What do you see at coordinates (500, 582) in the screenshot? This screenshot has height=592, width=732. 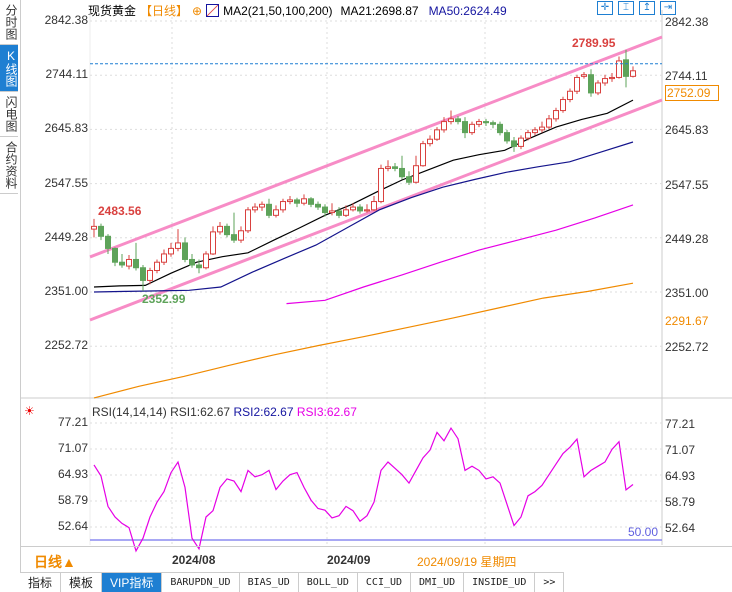 I see `tab-inside: INSIDE_UD` at bounding box center [500, 582].